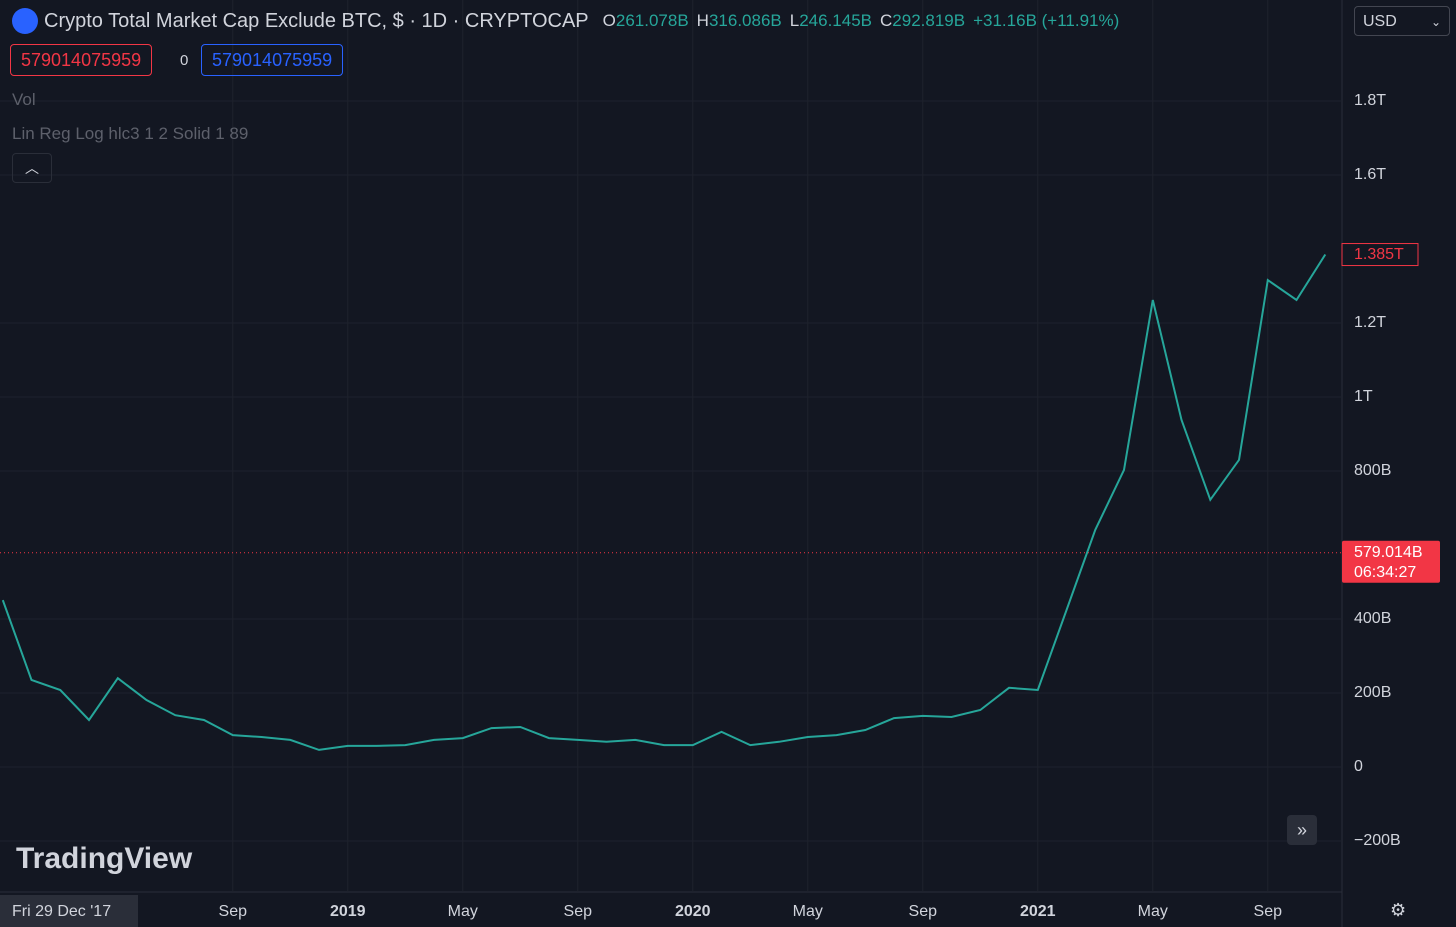  What do you see at coordinates (652, 20) in the screenshot?
I see `ohlc-value: 261.078B` at bounding box center [652, 20].